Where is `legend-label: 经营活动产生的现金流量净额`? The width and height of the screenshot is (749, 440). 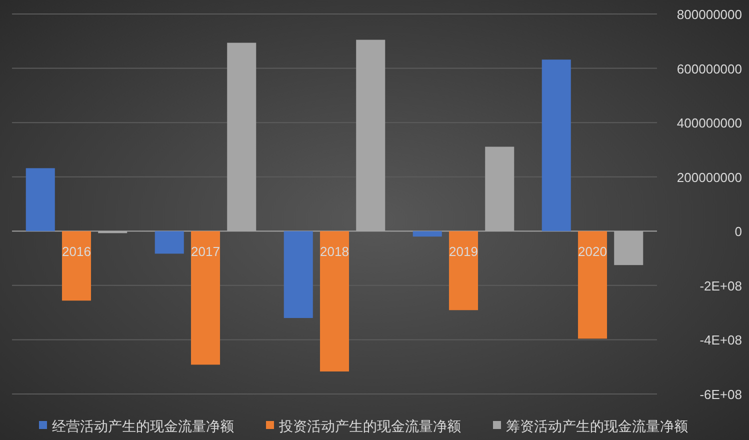
legend-label: 经营活动产生的现金流量净额 is located at coordinates (143, 426).